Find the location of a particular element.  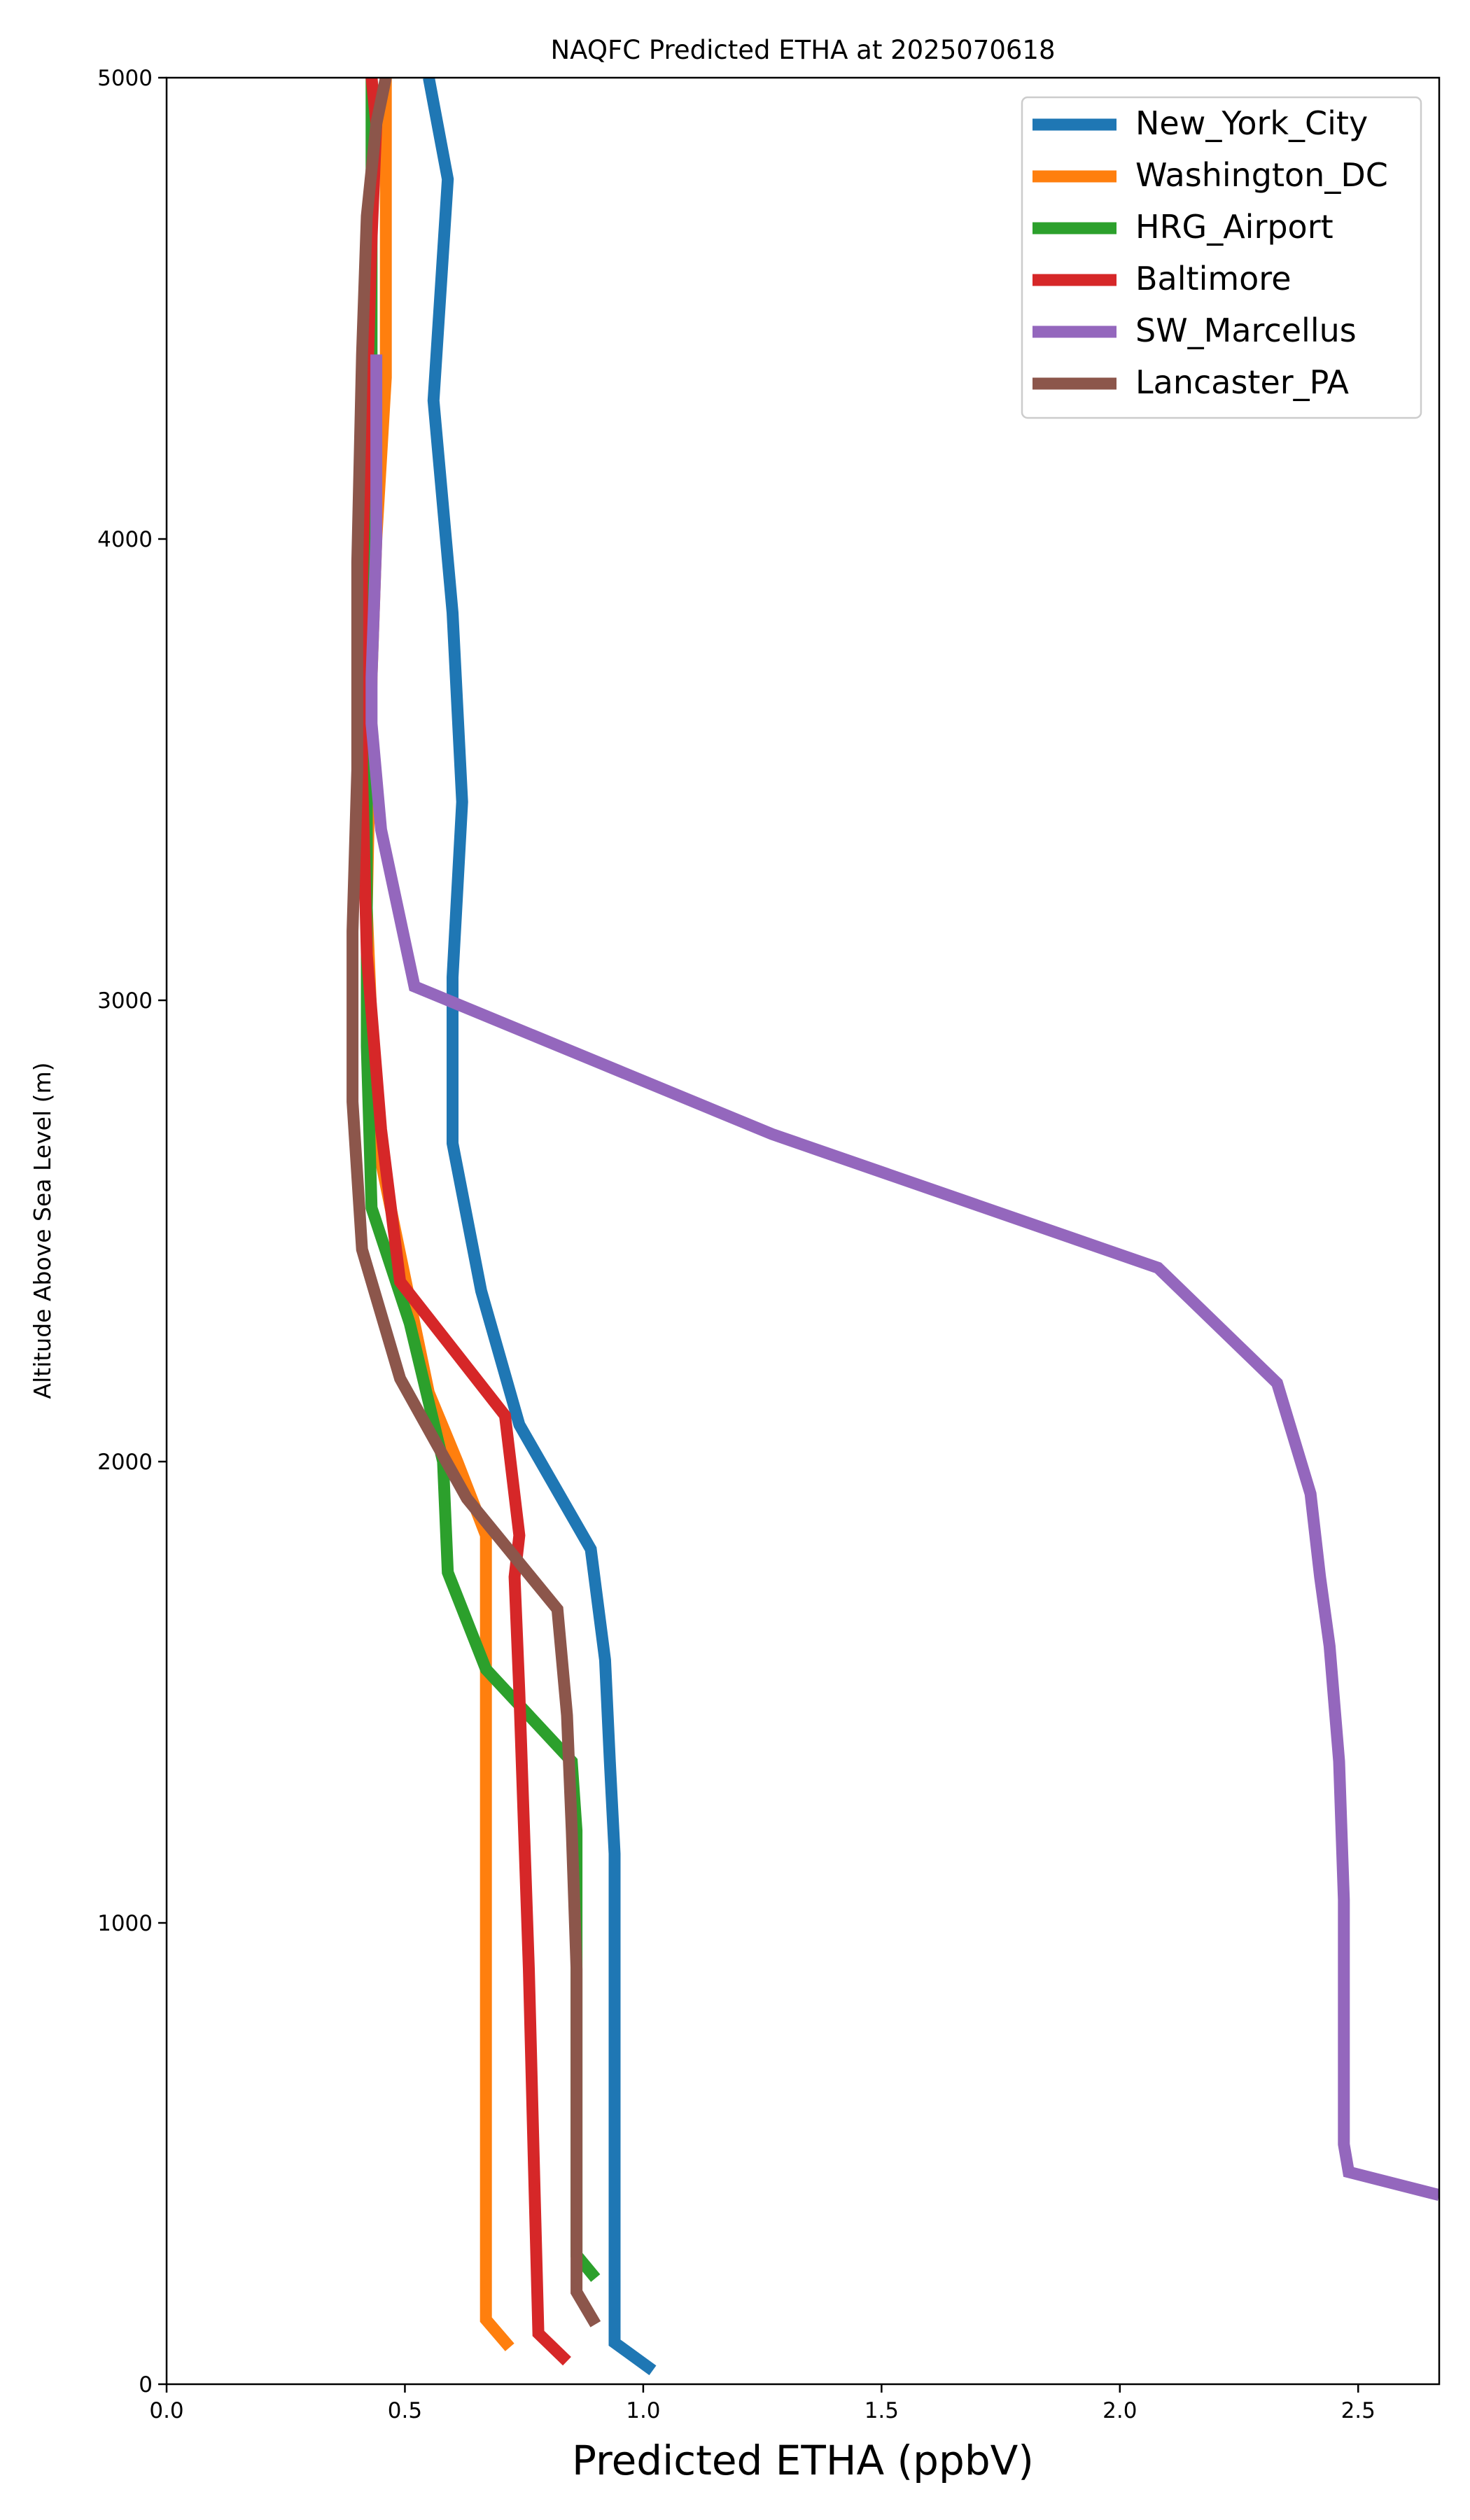

x-tick-label: 1.5 is located at coordinates (881, 2410).